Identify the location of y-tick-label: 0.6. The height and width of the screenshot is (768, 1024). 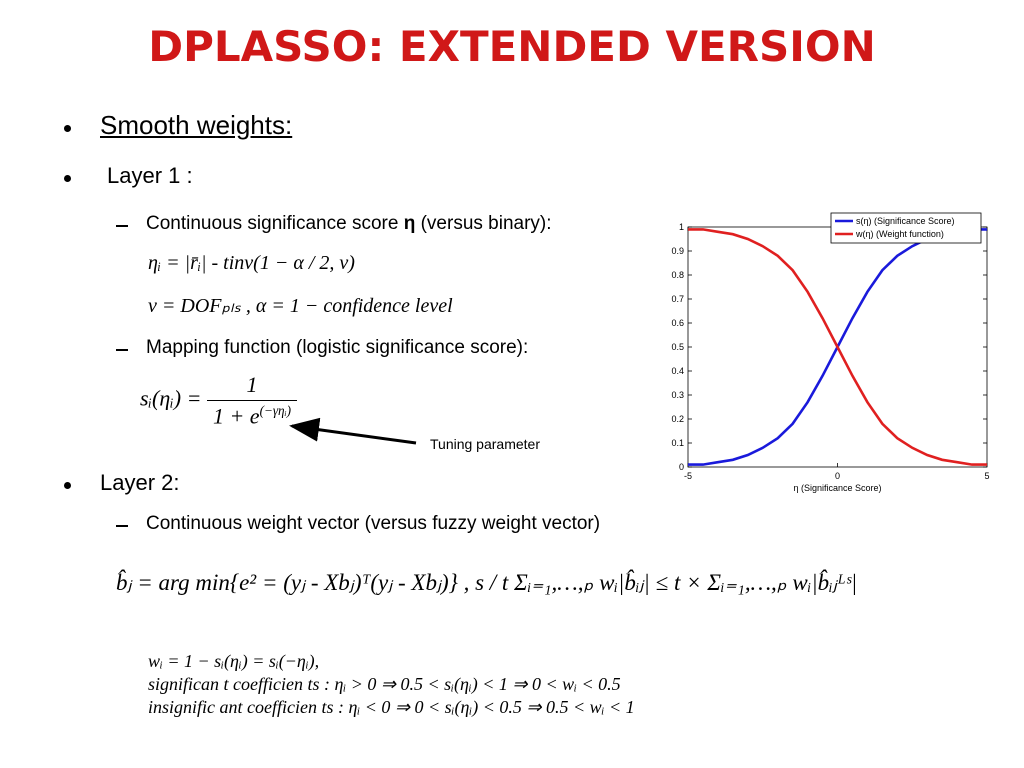
(677, 323).